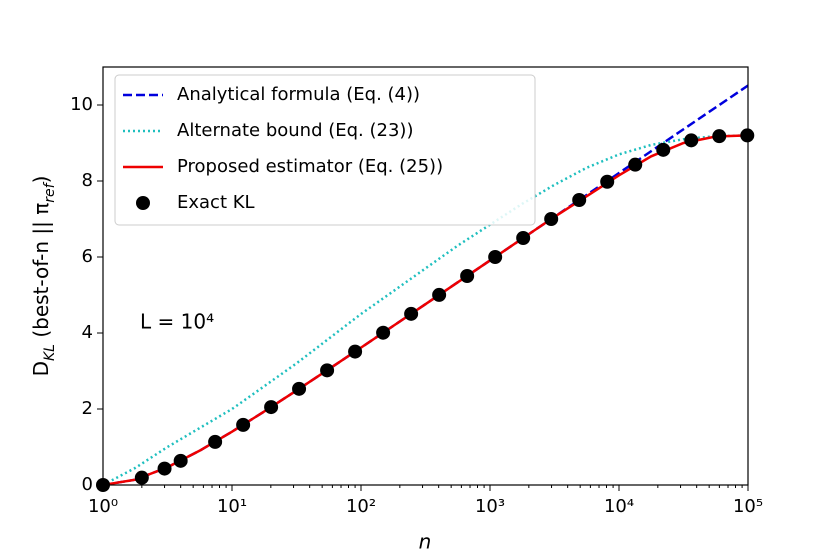 The width and height of the screenshot is (831, 554). What do you see at coordinates (361, 506) in the screenshot?
I see `x-tick-label: 10²` at bounding box center [361, 506].